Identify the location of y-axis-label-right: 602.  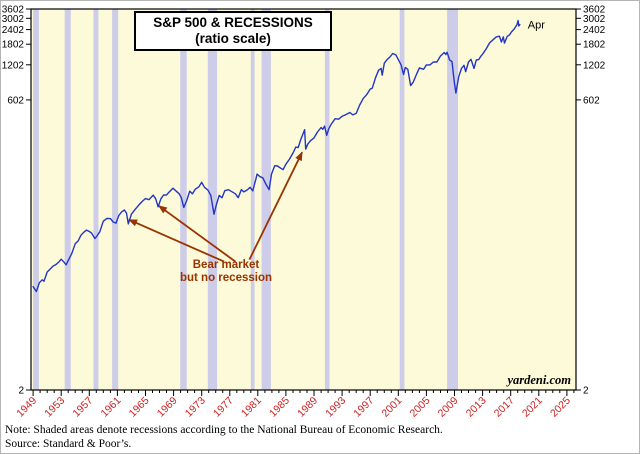
(591, 100).